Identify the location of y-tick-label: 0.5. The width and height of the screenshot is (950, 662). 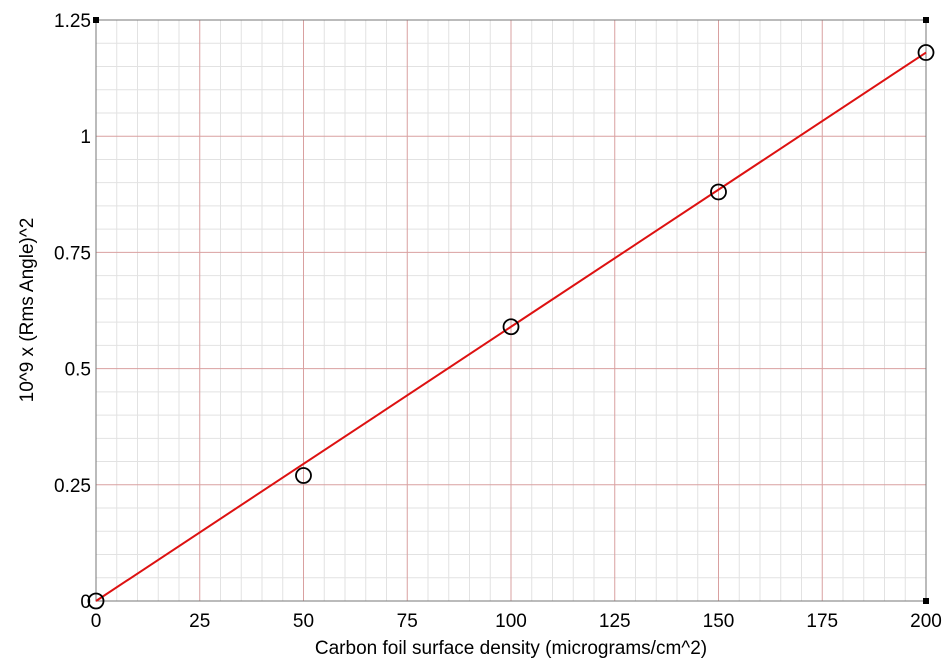
(78, 370).